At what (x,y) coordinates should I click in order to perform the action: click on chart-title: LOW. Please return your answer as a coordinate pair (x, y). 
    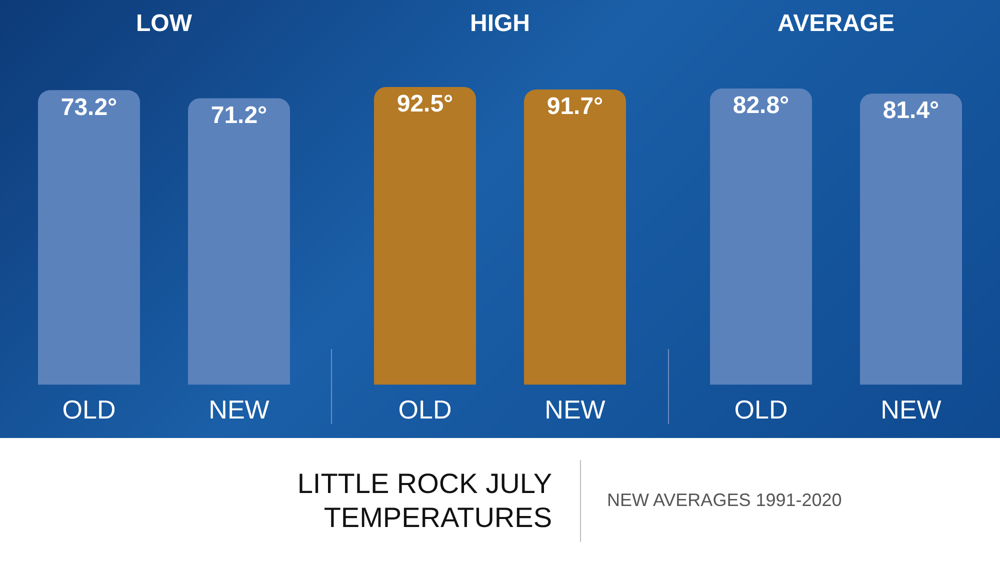
    Looking at the image, I should click on (164, 24).